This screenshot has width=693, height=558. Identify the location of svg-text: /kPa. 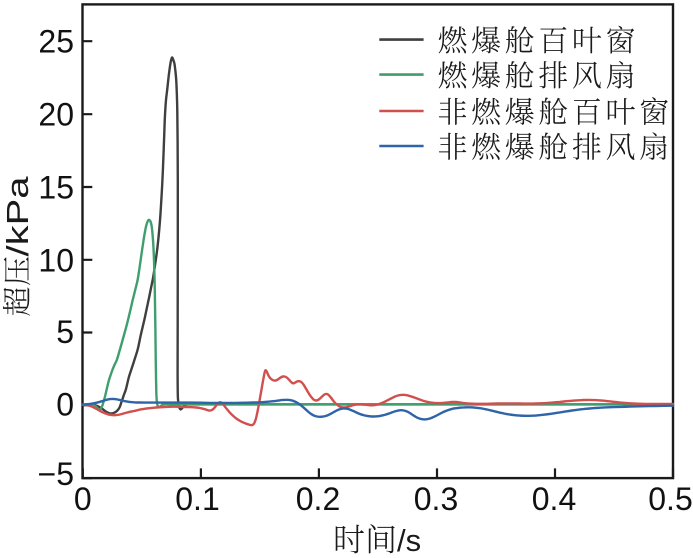
(17, 216).